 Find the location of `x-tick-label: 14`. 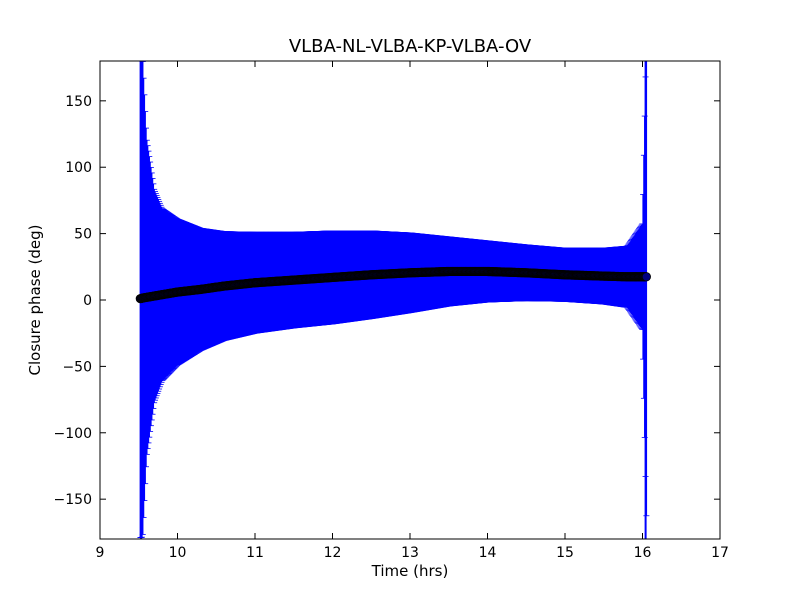

x-tick-label: 14 is located at coordinates (488, 553).